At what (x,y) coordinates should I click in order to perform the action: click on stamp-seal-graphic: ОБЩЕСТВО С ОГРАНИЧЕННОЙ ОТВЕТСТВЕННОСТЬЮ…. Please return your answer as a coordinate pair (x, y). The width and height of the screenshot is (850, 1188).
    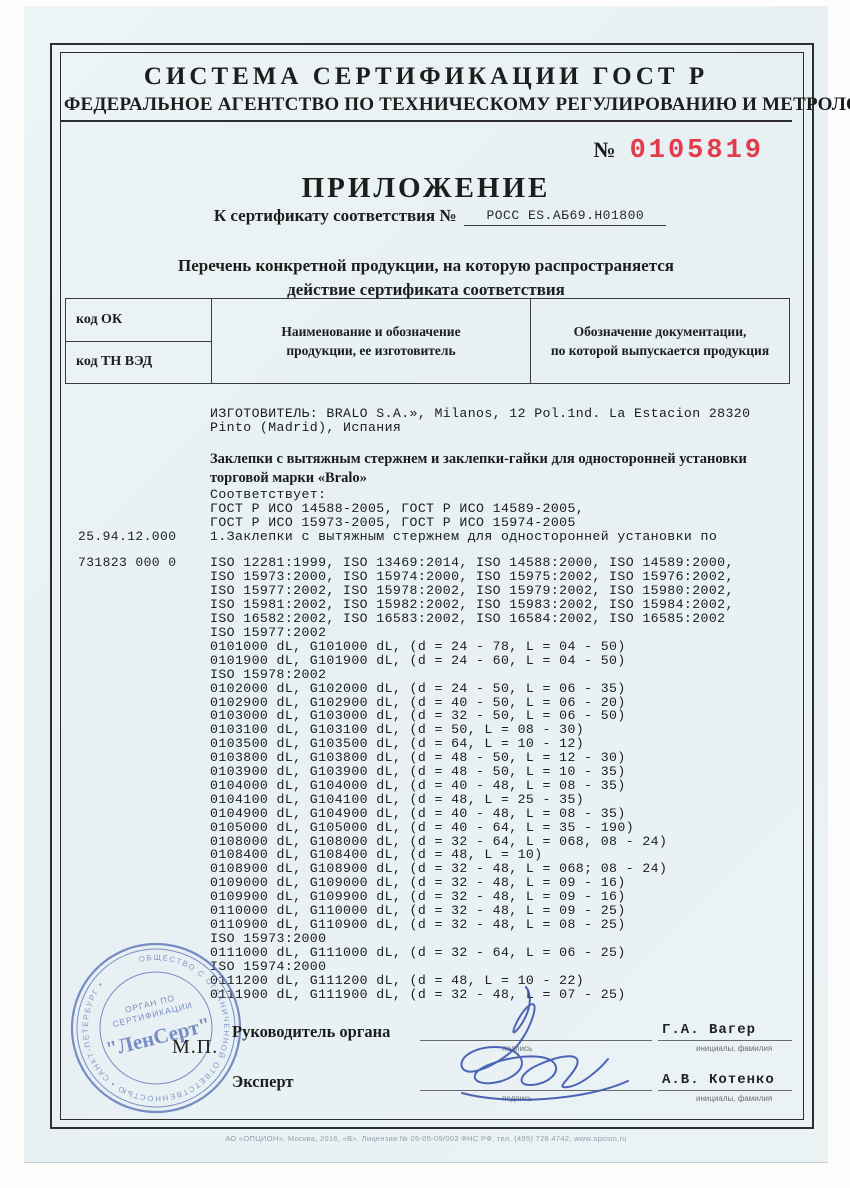
    Looking at the image, I should click on (156, 1028).